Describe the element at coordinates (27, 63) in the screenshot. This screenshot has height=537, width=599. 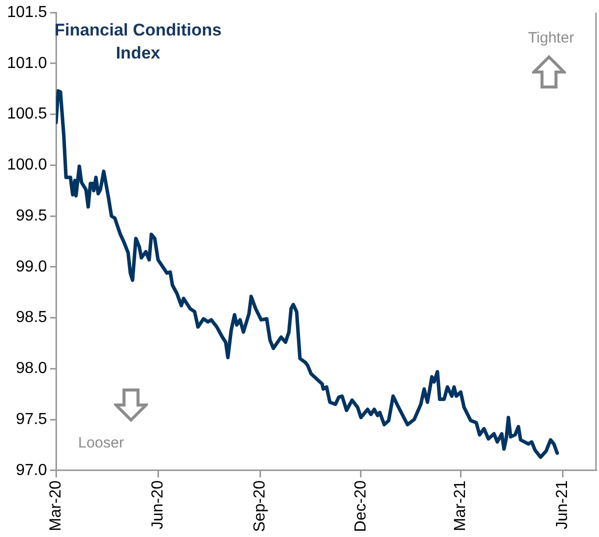
I see `y-tick-label: 101.0` at that location.